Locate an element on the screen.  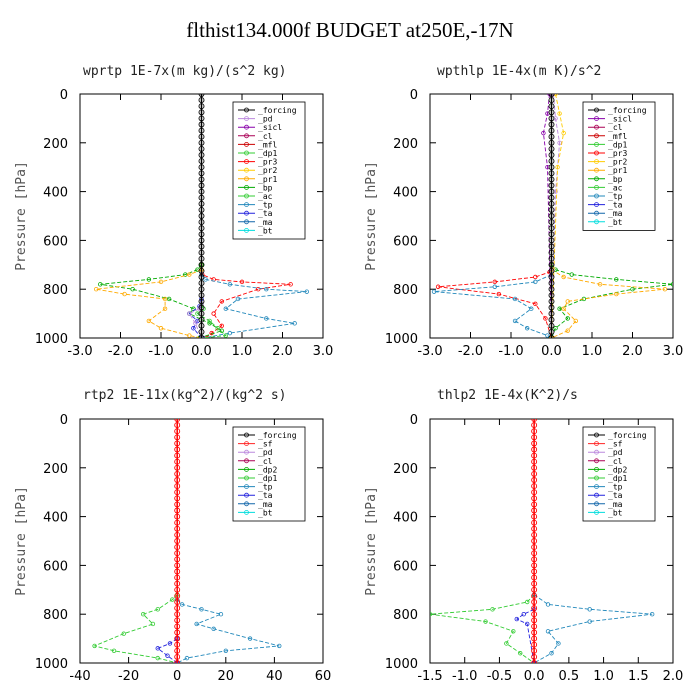
x-tick-label: 0.0 is located at coordinates (201, 351).